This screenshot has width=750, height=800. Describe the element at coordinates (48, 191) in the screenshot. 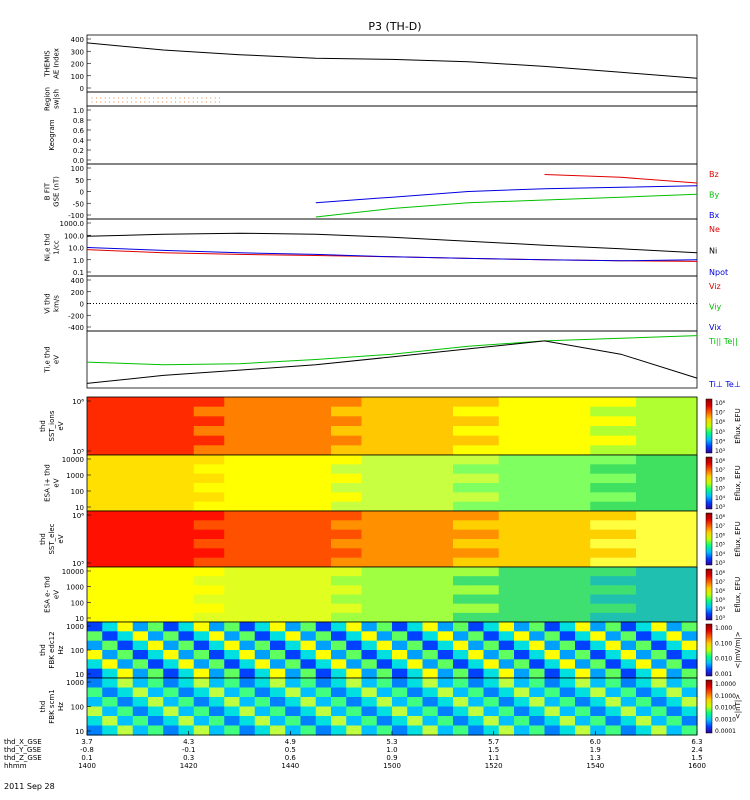

I see `y-axis-label: B FIT` at that location.